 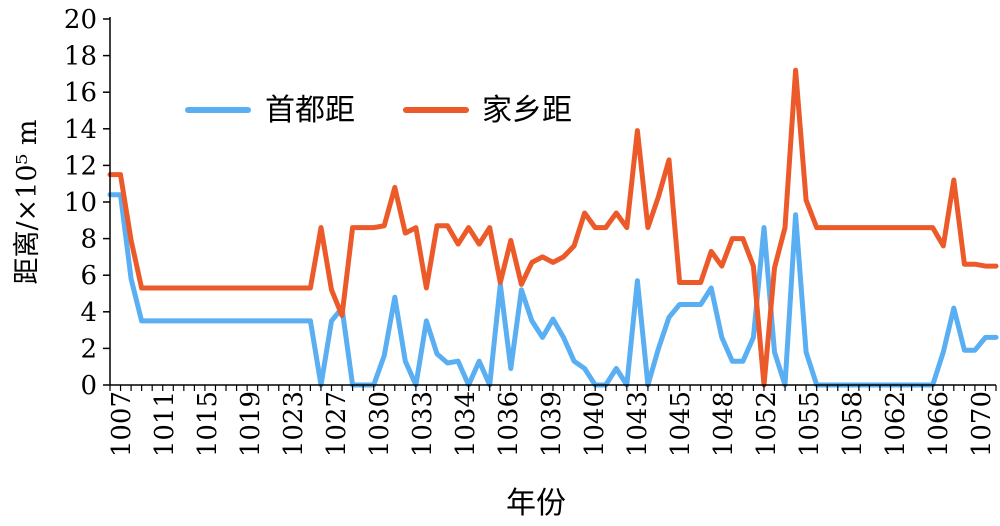 What do you see at coordinates (982, 424) in the screenshot?
I see `x-tick-label: 1070` at bounding box center [982, 424].